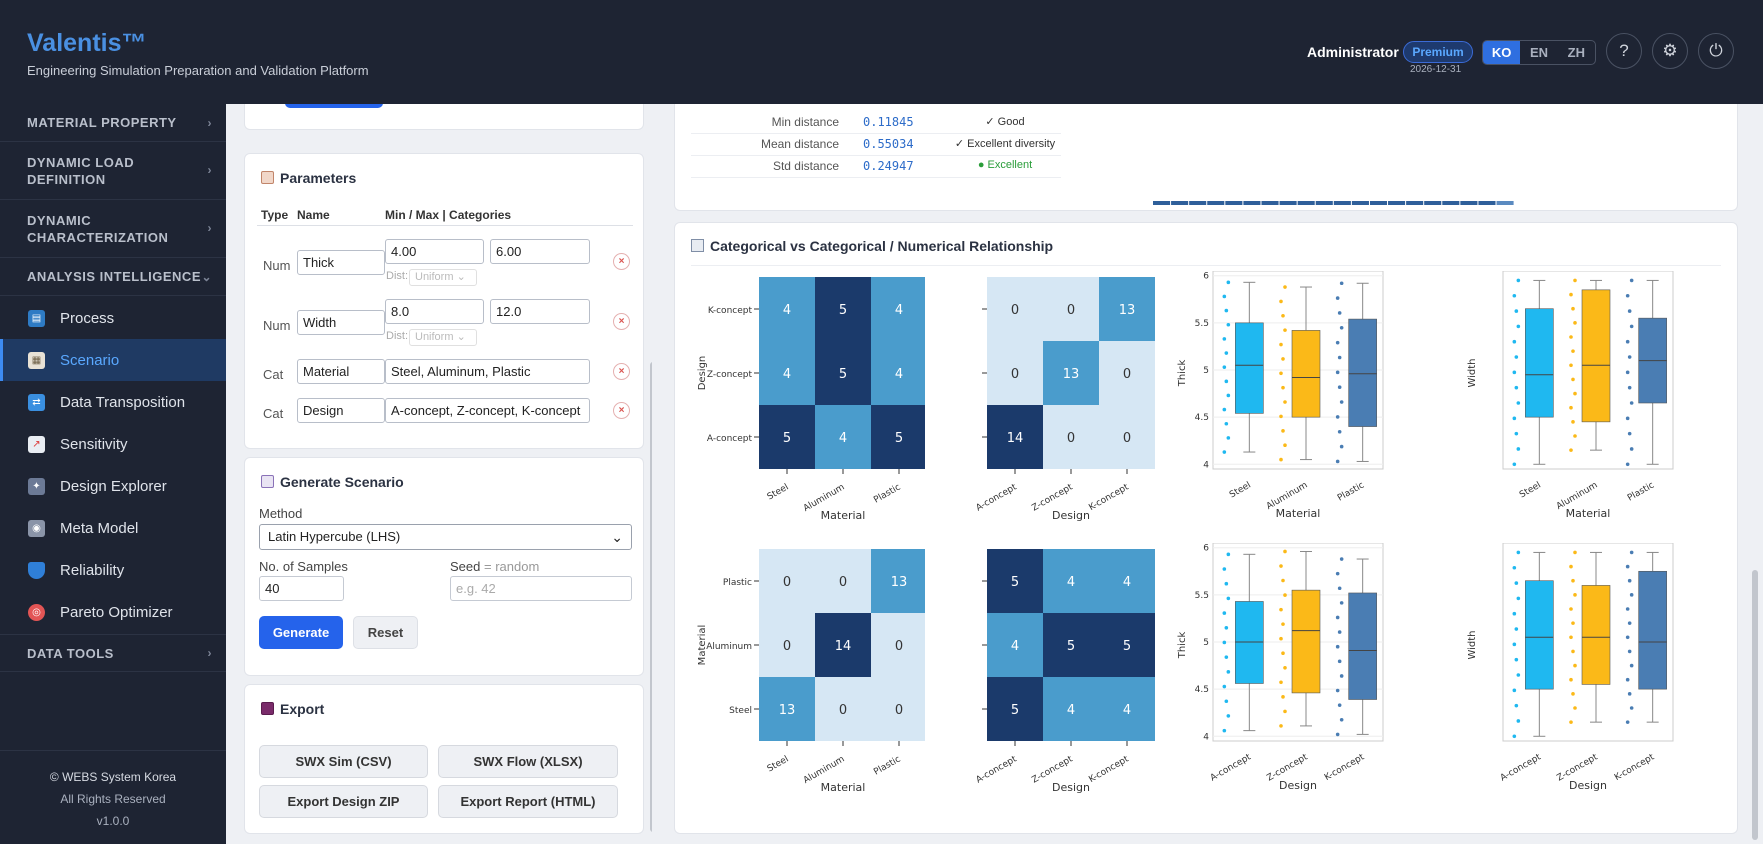 The image size is (1763, 844). Describe the element at coordinates (334, 106) in the screenshot. I see `previous-button` at that location.